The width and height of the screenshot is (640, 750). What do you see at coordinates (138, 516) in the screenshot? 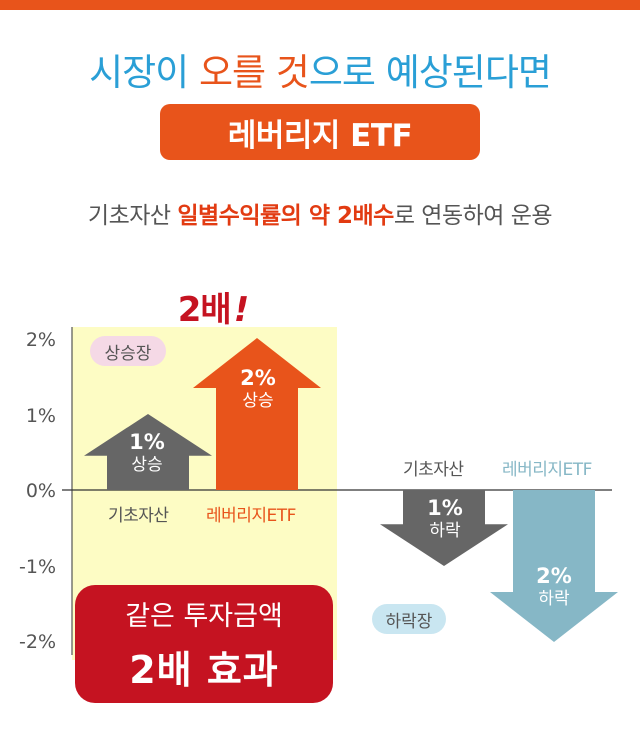
I see `bull-base-label: 기초자산` at bounding box center [138, 516].